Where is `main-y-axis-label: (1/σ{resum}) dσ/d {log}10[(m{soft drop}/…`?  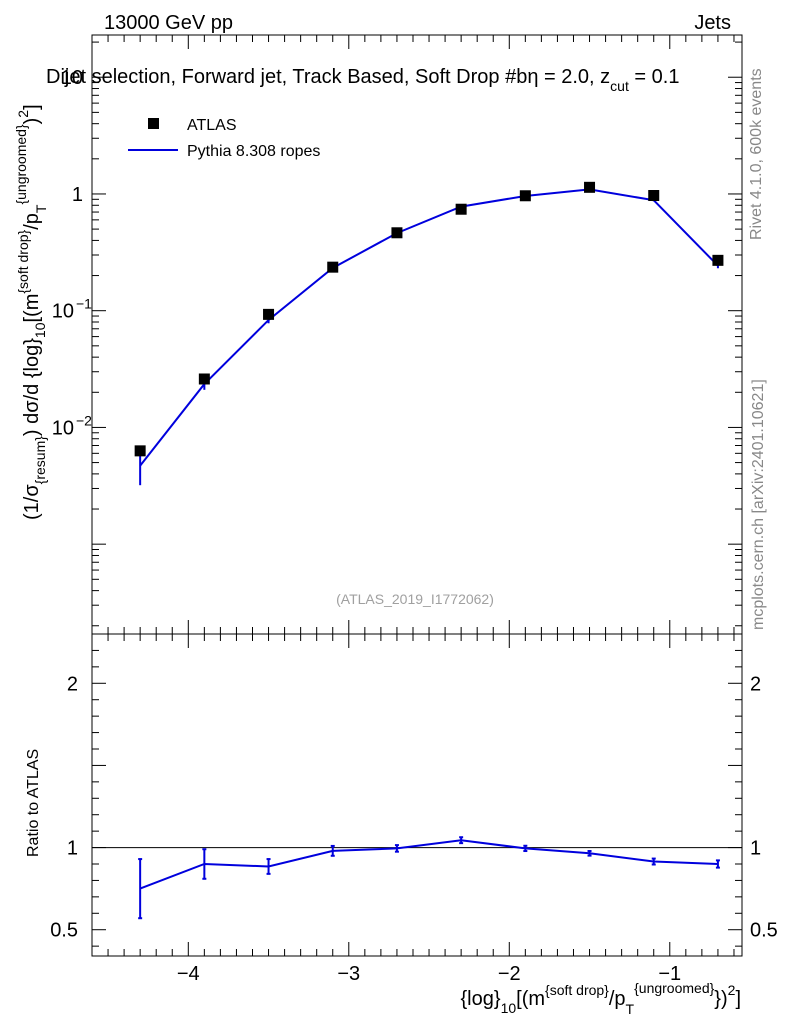 main-y-axis-label: (1/σ{resum}) dσ/d {log}10[(m{soft drop}/… is located at coordinates (31, 312).